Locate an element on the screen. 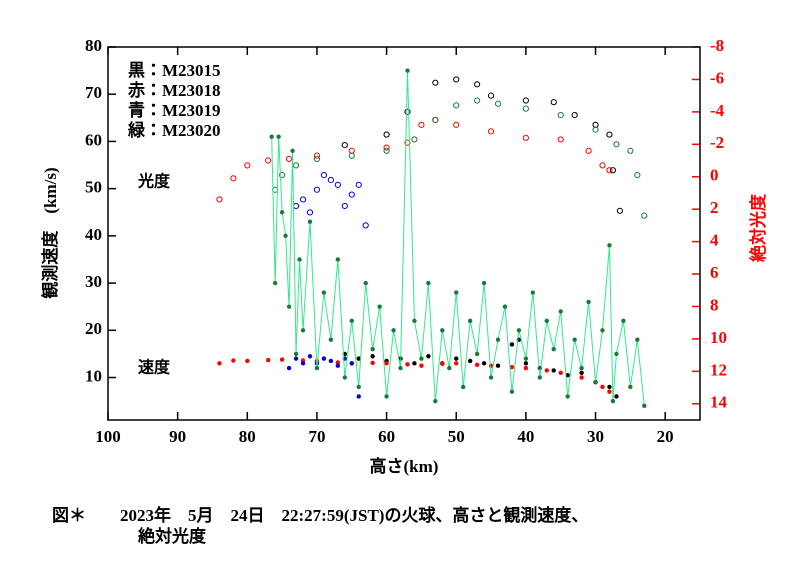 This screenshot has height=580, width=800. y2-tick-label: 10 is located at coordinates (718, 337).